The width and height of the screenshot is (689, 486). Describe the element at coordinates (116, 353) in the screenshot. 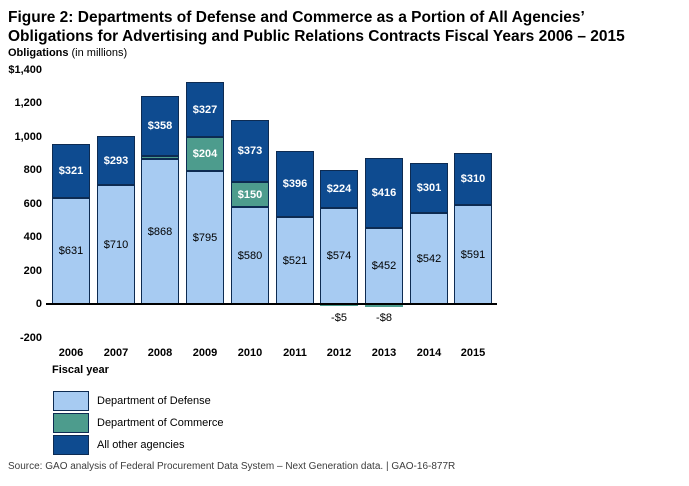

I see `x-axis-year-label: 2007` at that location.